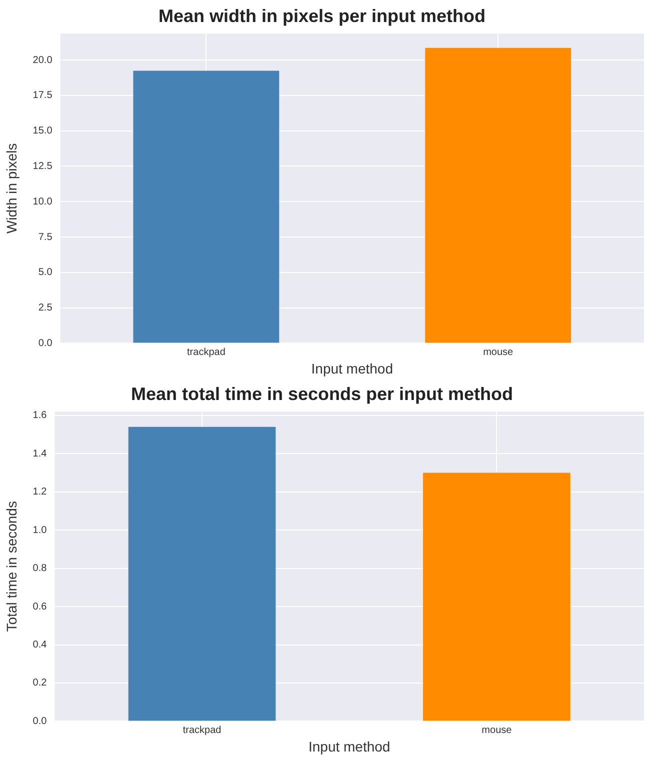 Image resolution: width=648 pixels, height=762 pixels. I want to click on y-tick-label: 12.5, so click(42, 166).